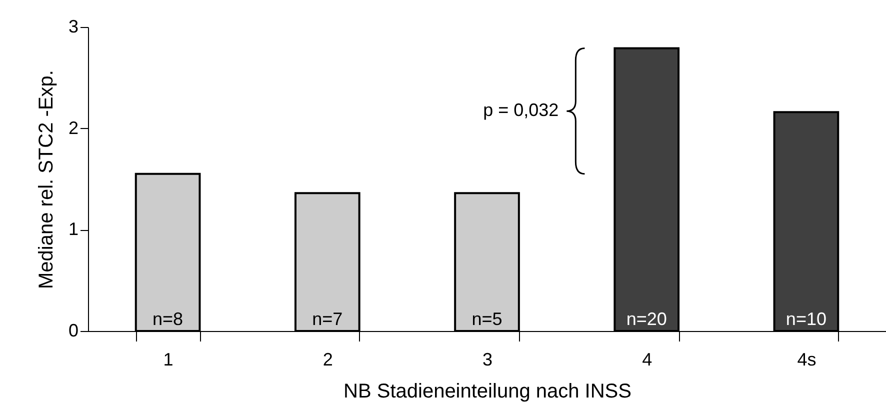 Image resolution: width=886 pixels, height=416 pixels. I want to click on annotation: n=5, so click(487, 319).